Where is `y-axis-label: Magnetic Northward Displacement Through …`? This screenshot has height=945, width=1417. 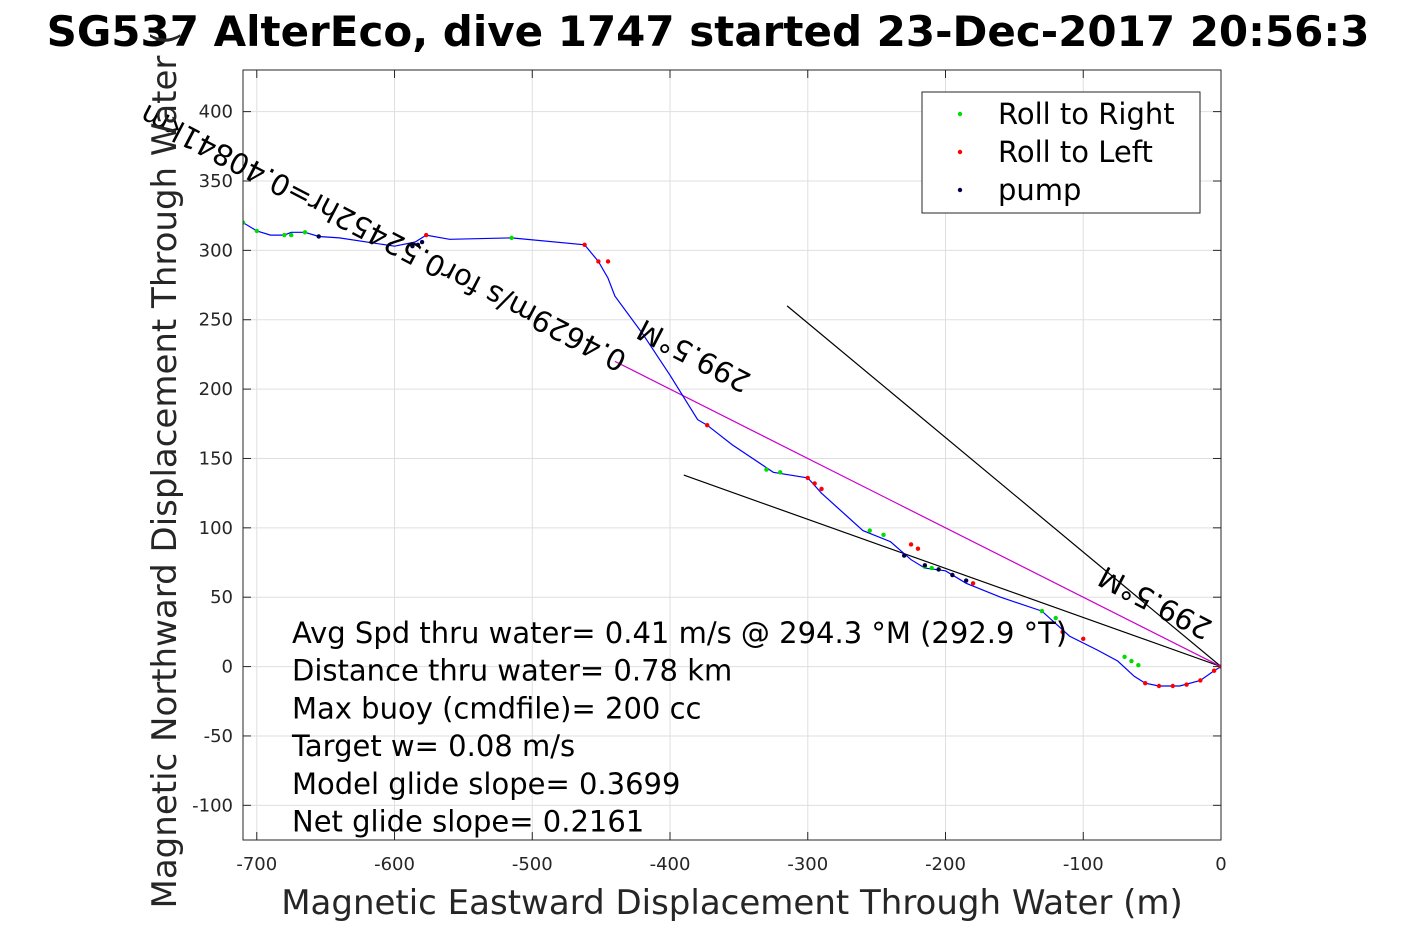 y-axis-label: Magnetic Northward Displacement Through … is located at coordinates (165, 470).